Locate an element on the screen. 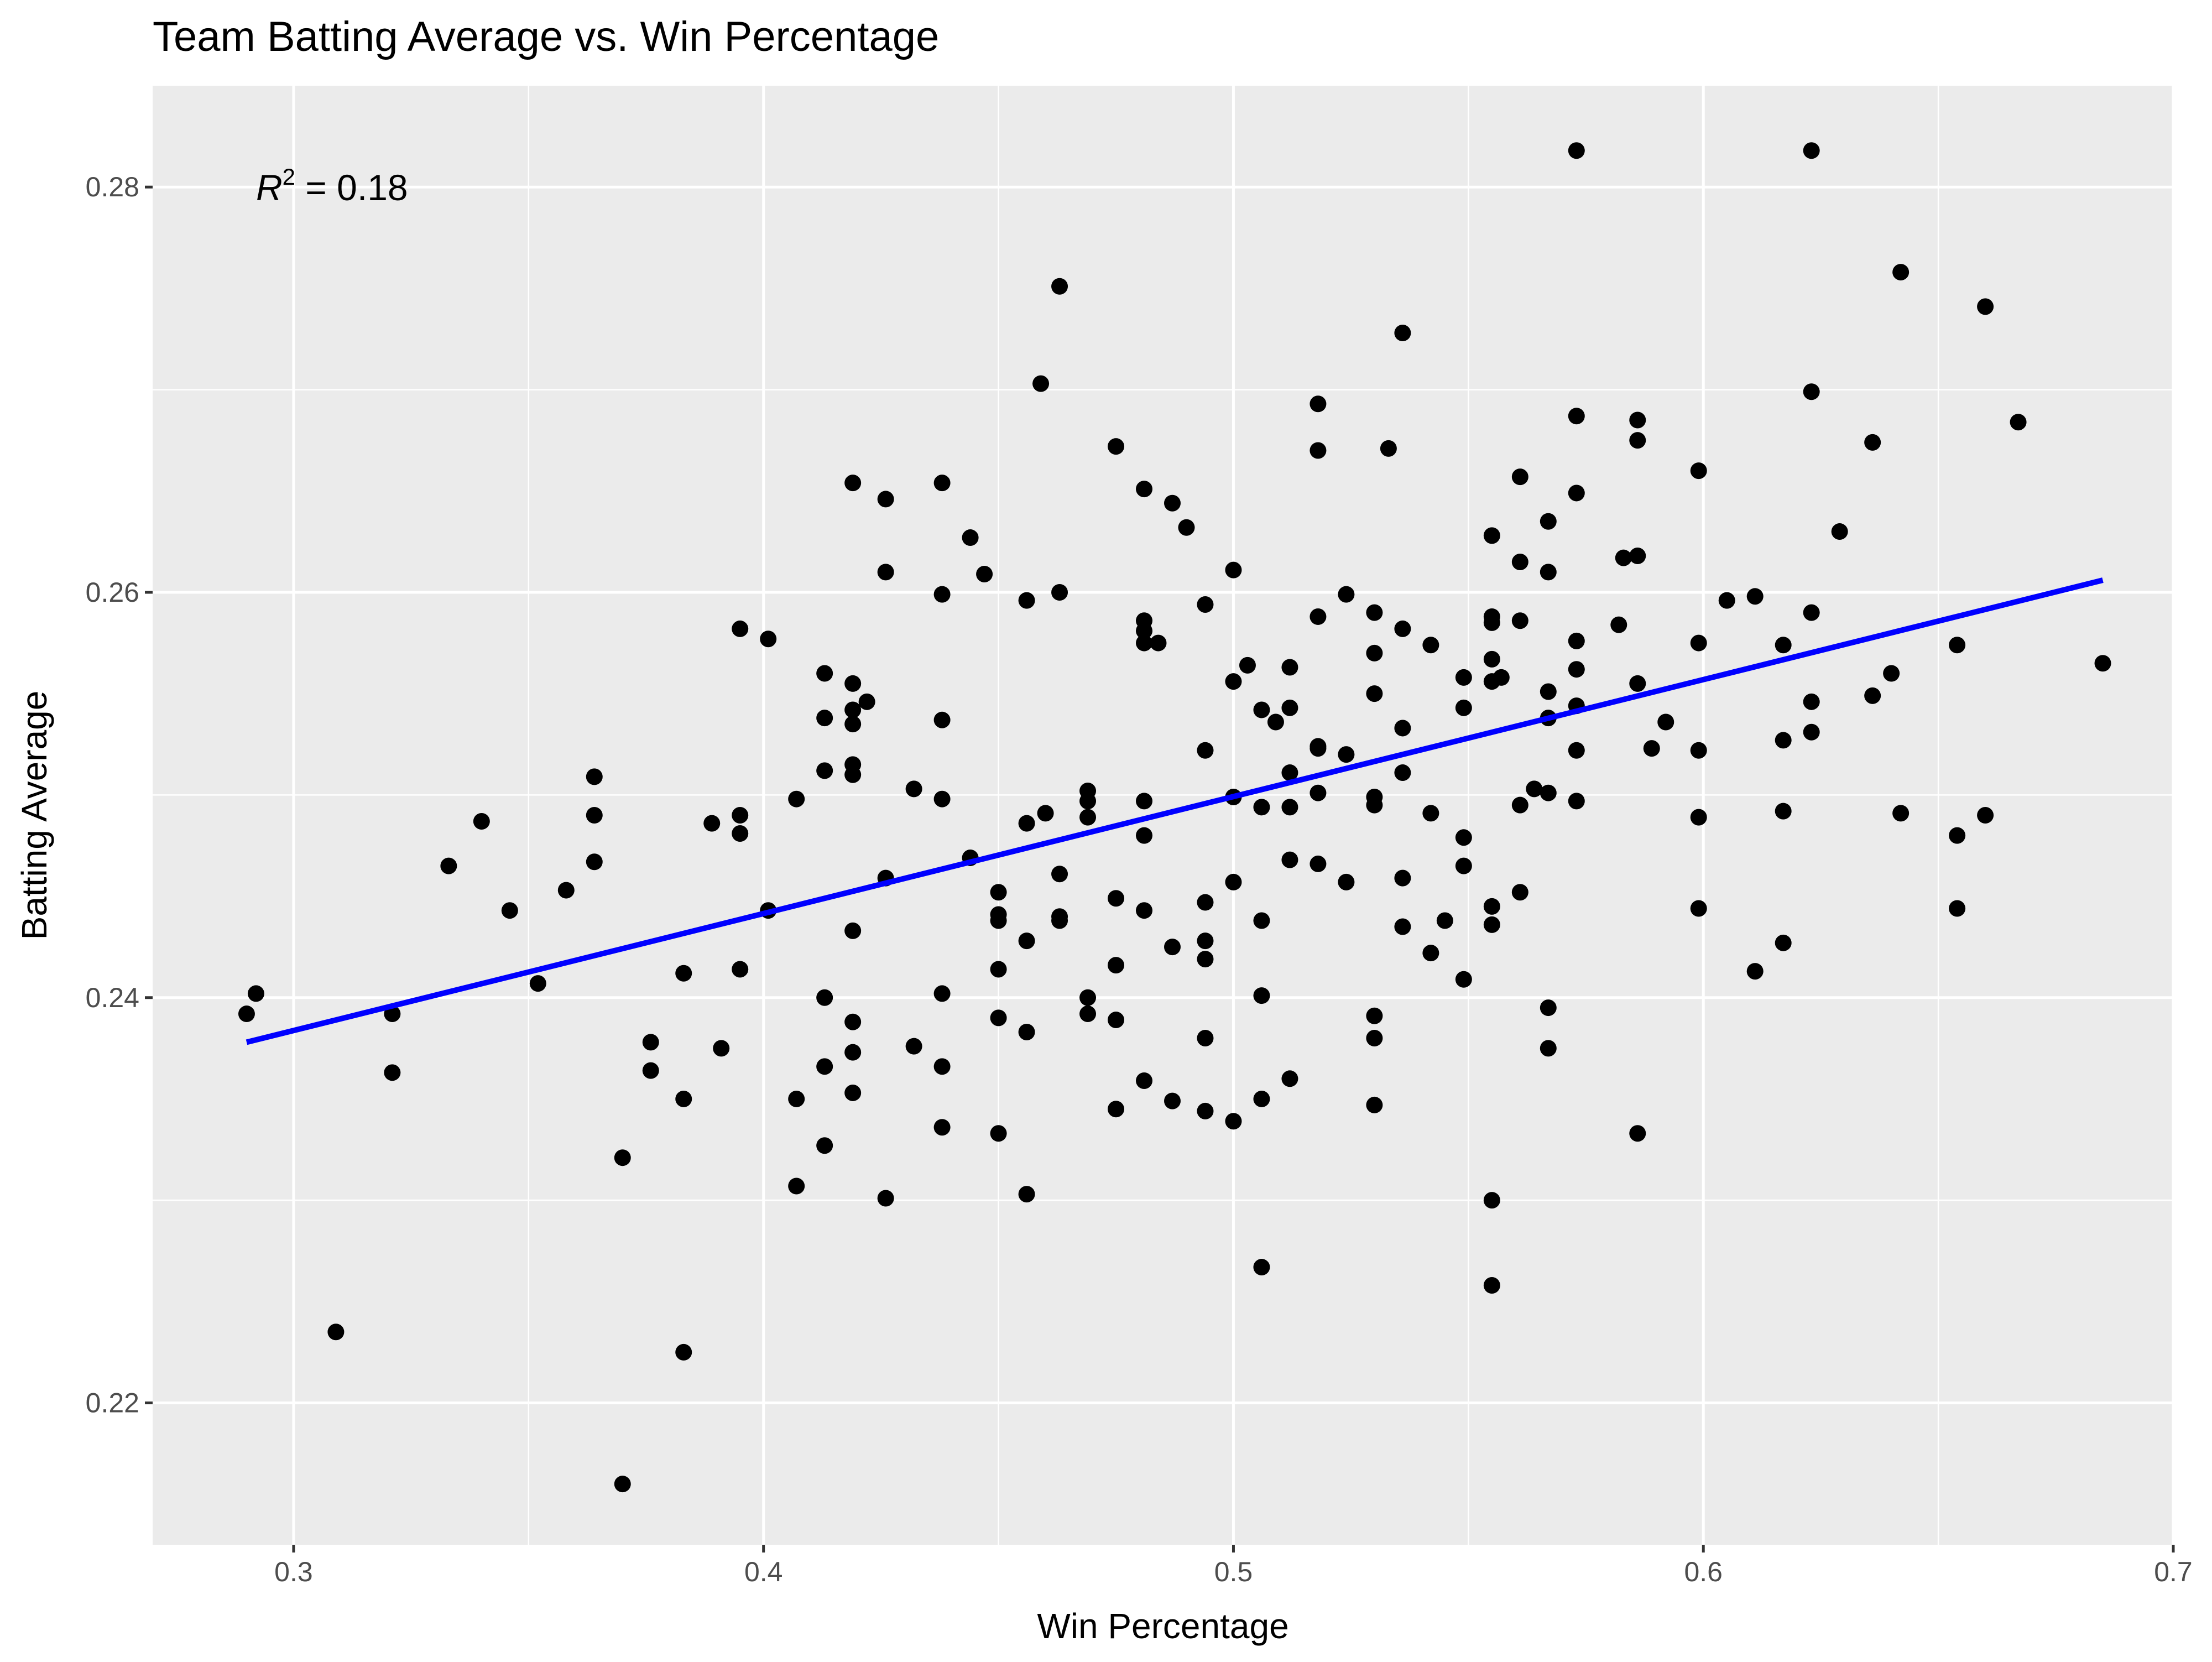  r-squared-annotation: R2 = 0.18 is located at coordinates (332, 186).